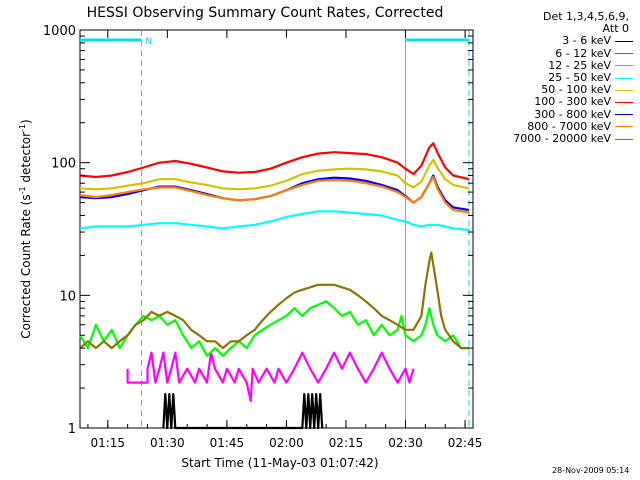 This screenshot has height=480, width=640. I want to click on x-tick-label-4: 02:15, so click(346, 443).